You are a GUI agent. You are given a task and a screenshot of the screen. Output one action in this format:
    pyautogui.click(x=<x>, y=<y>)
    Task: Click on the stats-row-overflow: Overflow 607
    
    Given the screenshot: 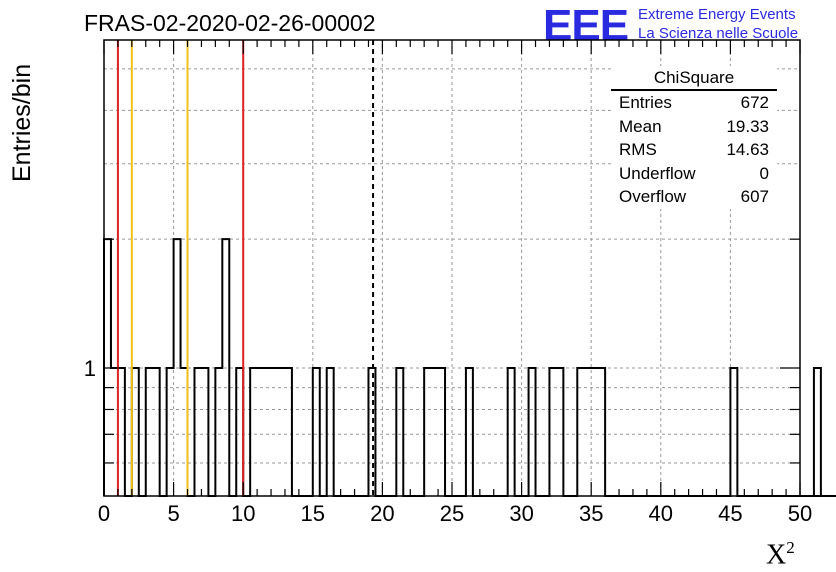 What is the action you would take?
    pyautogui.click(x=694, y=197)
    